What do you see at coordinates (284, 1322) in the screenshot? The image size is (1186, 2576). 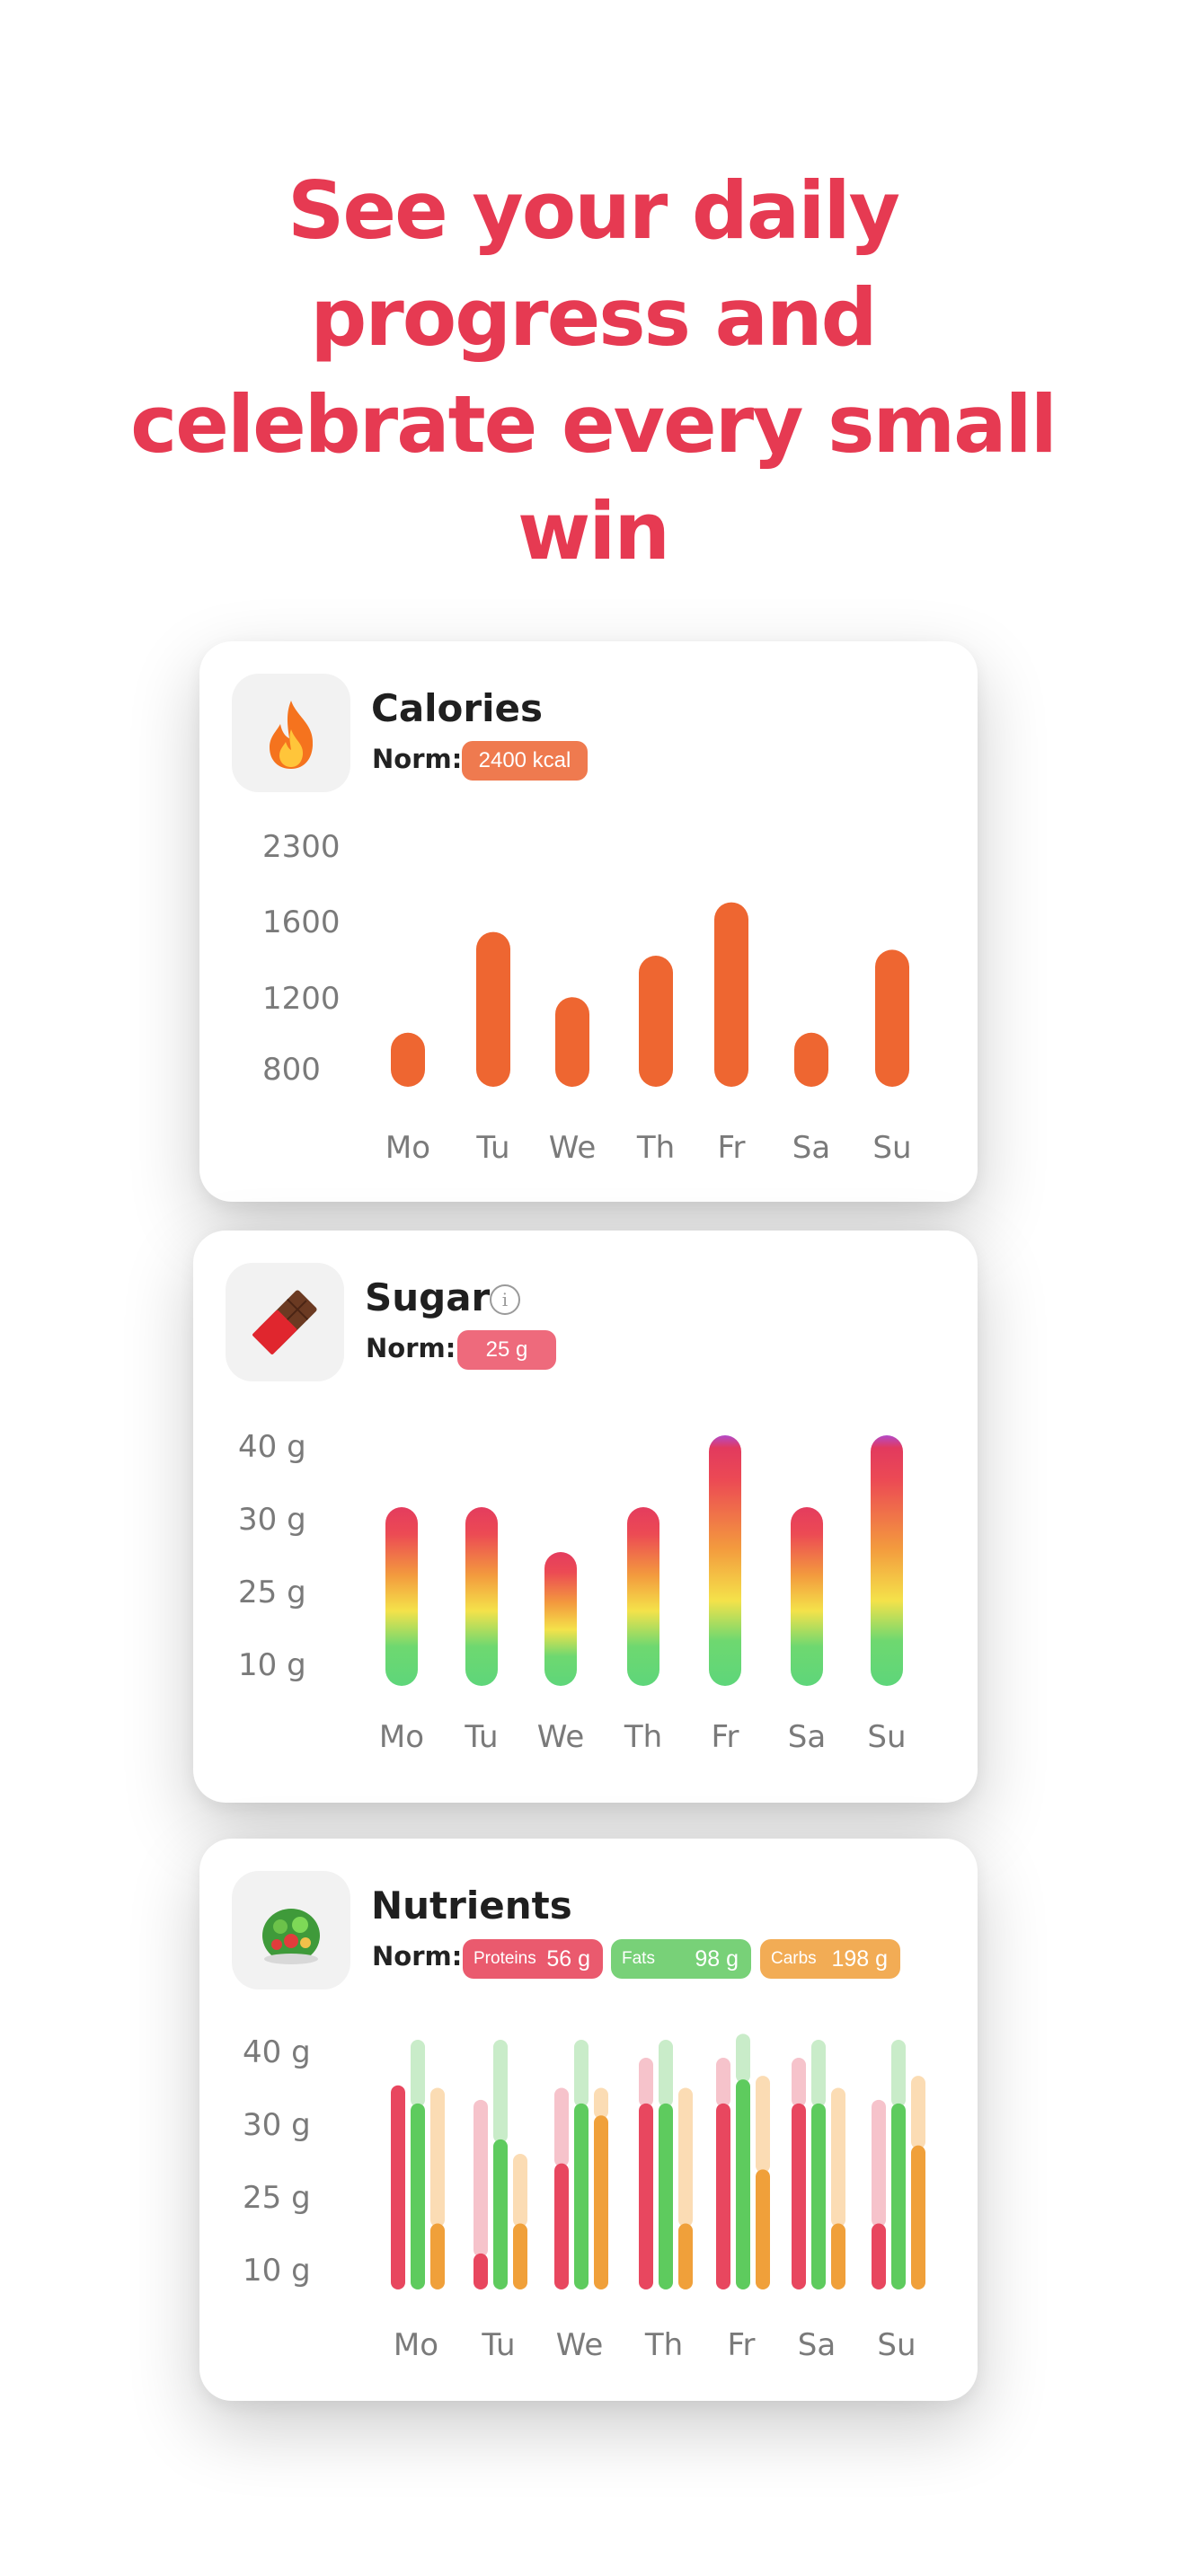 I see `chocolate-icon` at bounding box center [284, 1322].